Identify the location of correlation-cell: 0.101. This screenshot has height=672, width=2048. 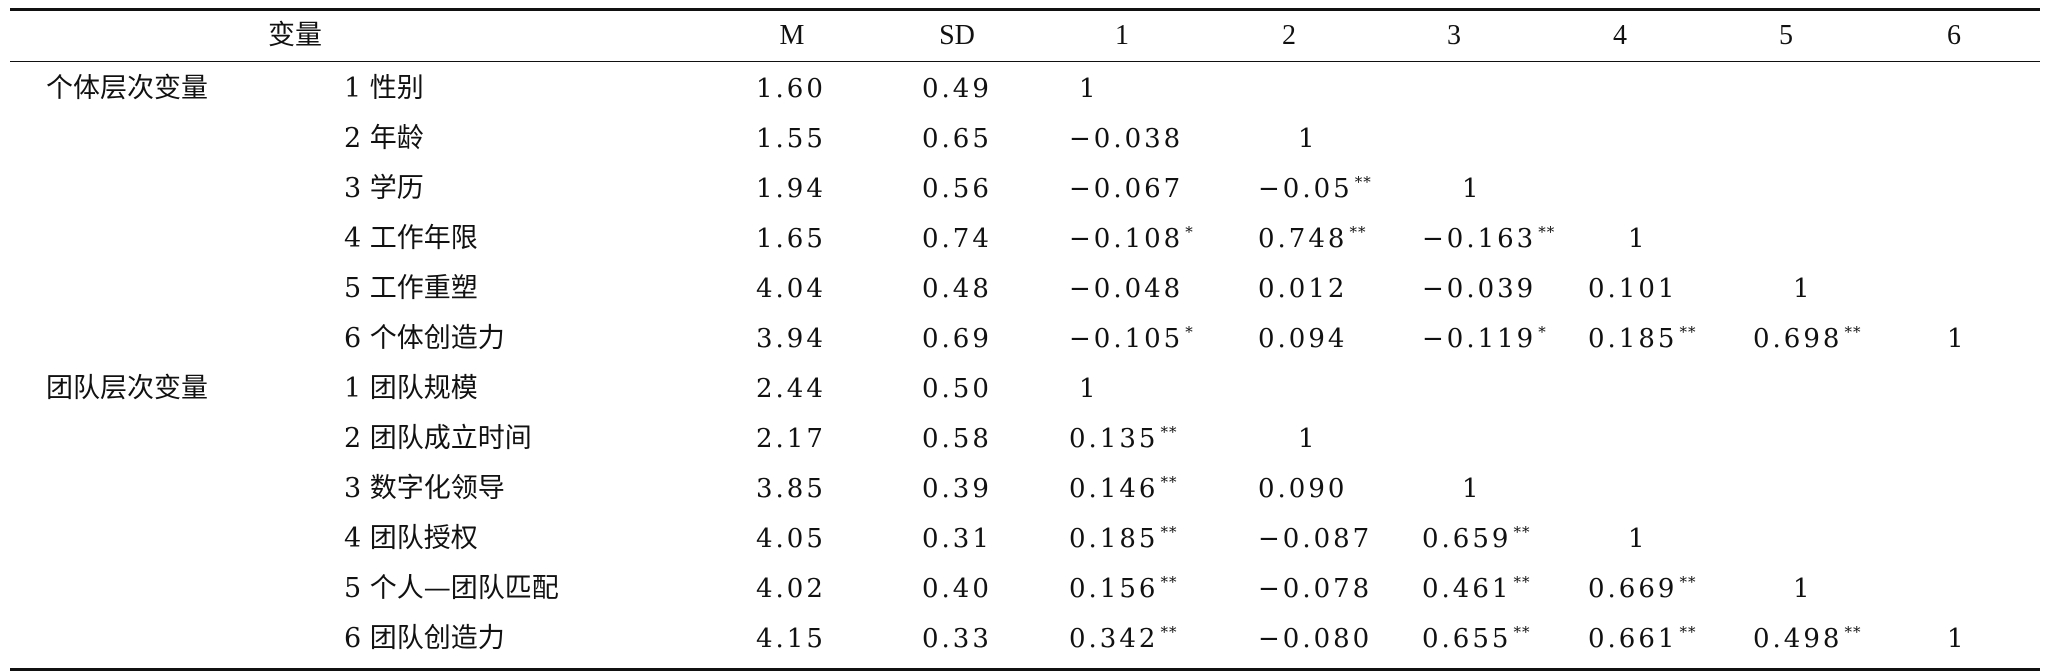
(1632, 289).